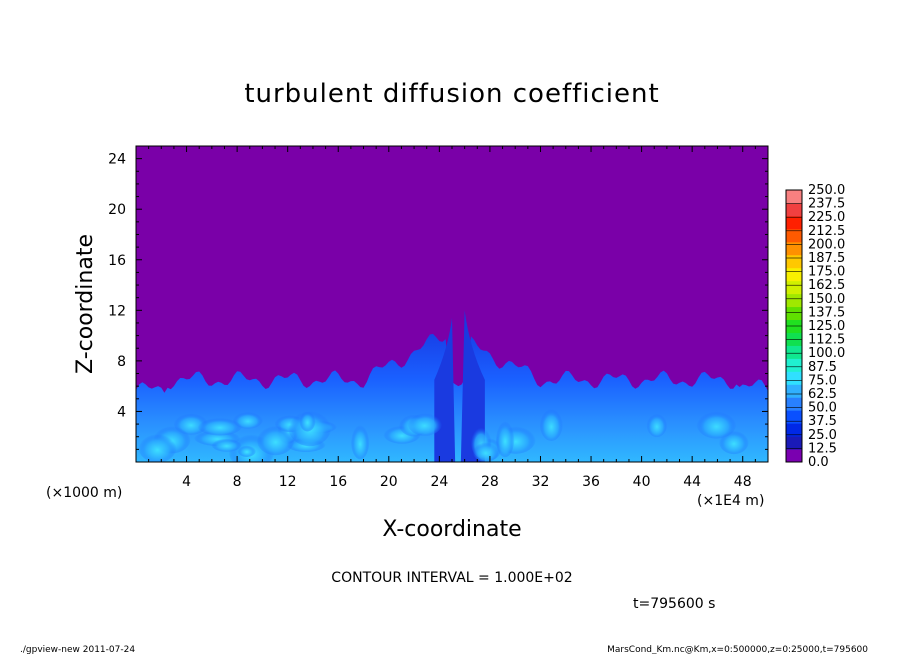 Image resolution: width=904 pixels, height=654 pixels. What do you see at coordinates (288, 482) in the screenshot?
I see `x-tick-label: 12` at bounding box center [288, 482].